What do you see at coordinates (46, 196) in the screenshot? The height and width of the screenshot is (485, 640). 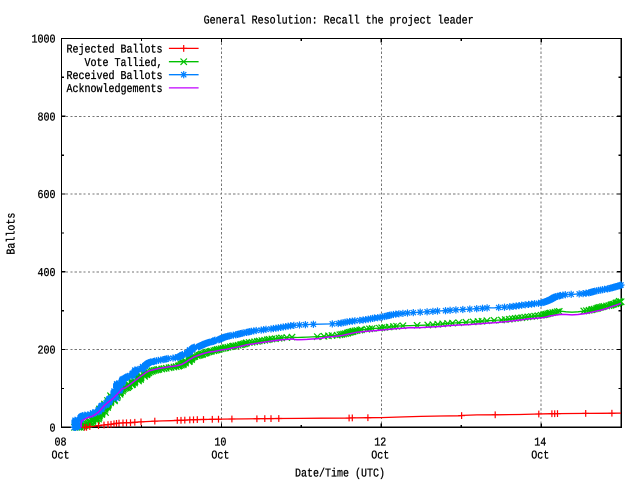 I see `svg-text: 600` at bounding box center [46, 196].